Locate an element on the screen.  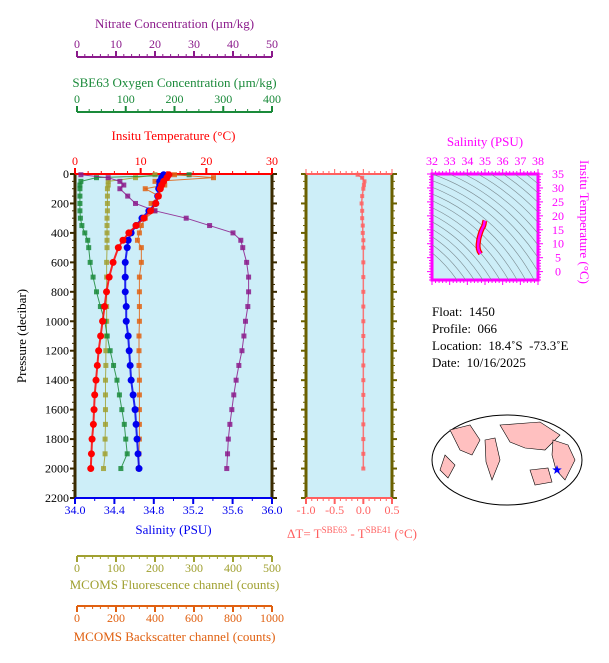
oxygen-tick-label: 400 is located at coordinates (272, 99).